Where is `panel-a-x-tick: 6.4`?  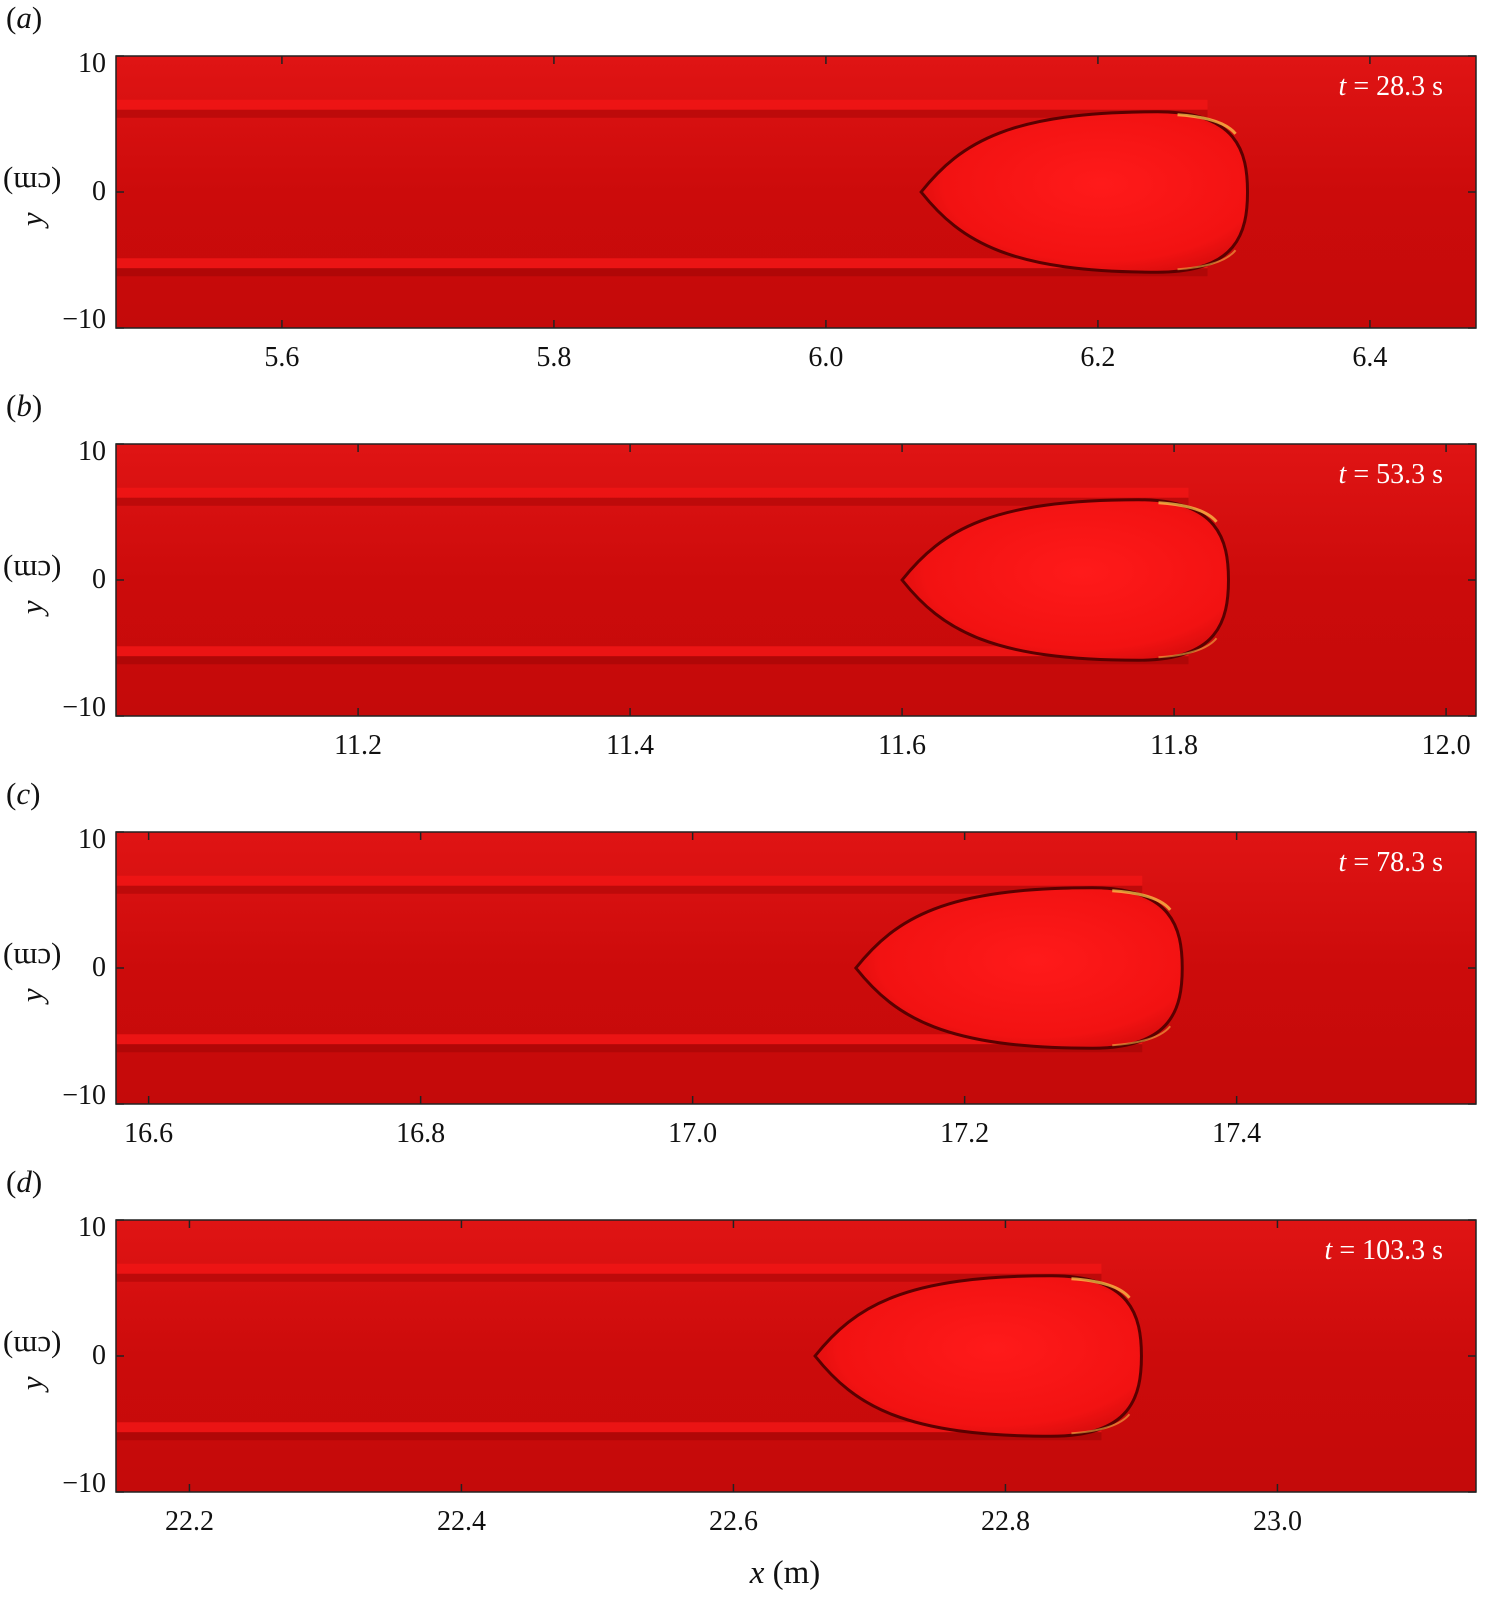
panel-a-x-tick: 6.4 is located at coordinates (1370, 357).